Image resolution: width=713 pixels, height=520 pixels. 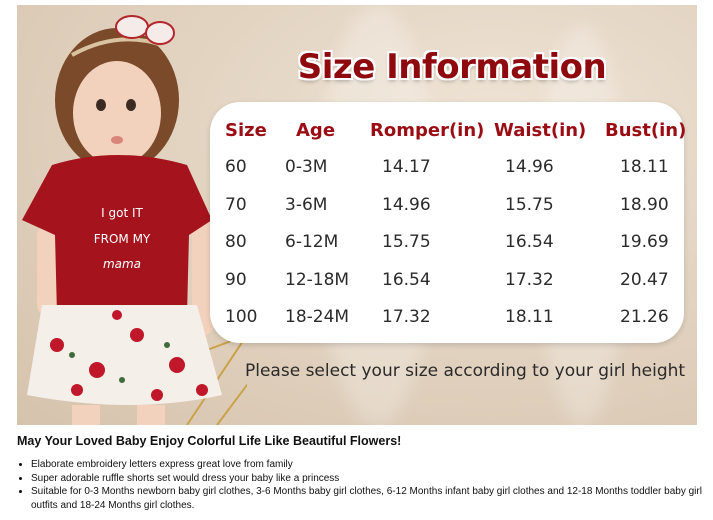 What do you see at coordinates (644, 204) in the screenshot?
I see `cell-bust: 18.90` at bounding box center [644, 204].